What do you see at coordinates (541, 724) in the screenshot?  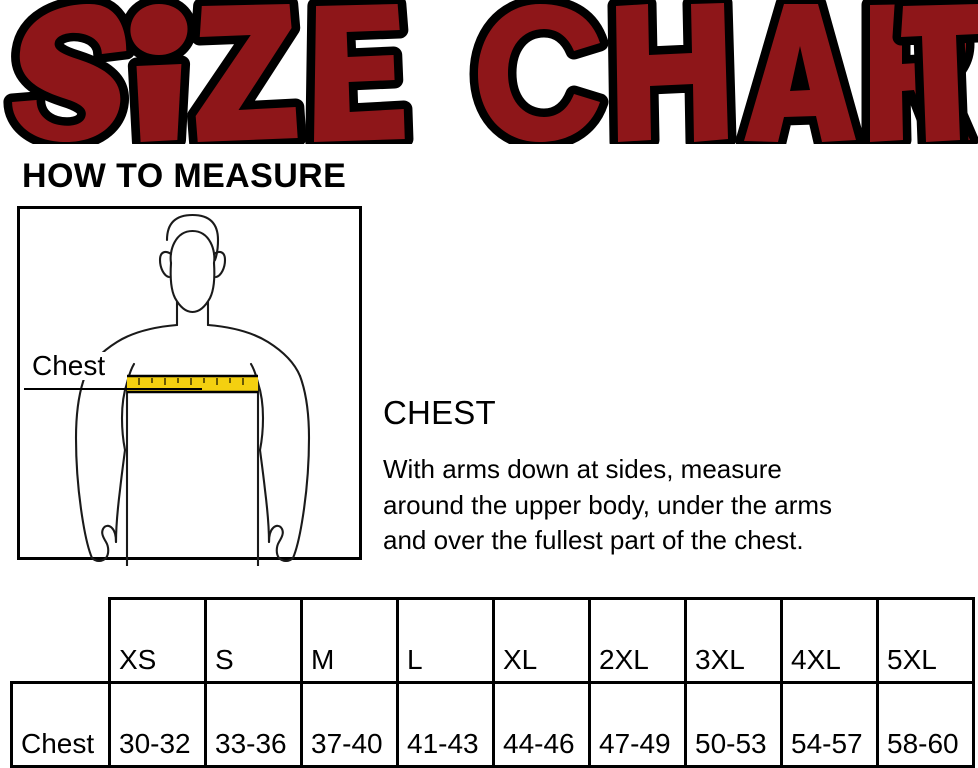 I see `table-cell-chest-xl: 44-46` at bounding box center [541, 724].